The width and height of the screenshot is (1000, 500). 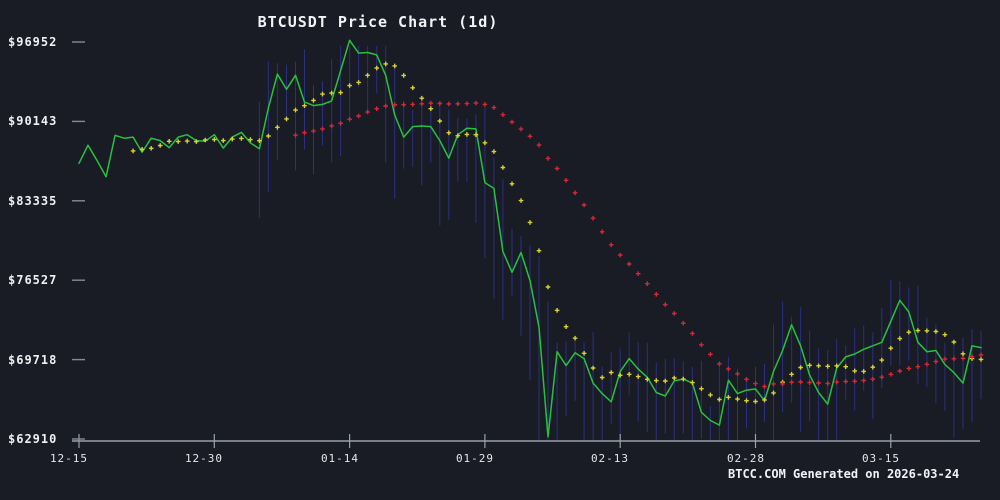 I want to click on x-axis-label: 12-15, so click(x=69, y=458).